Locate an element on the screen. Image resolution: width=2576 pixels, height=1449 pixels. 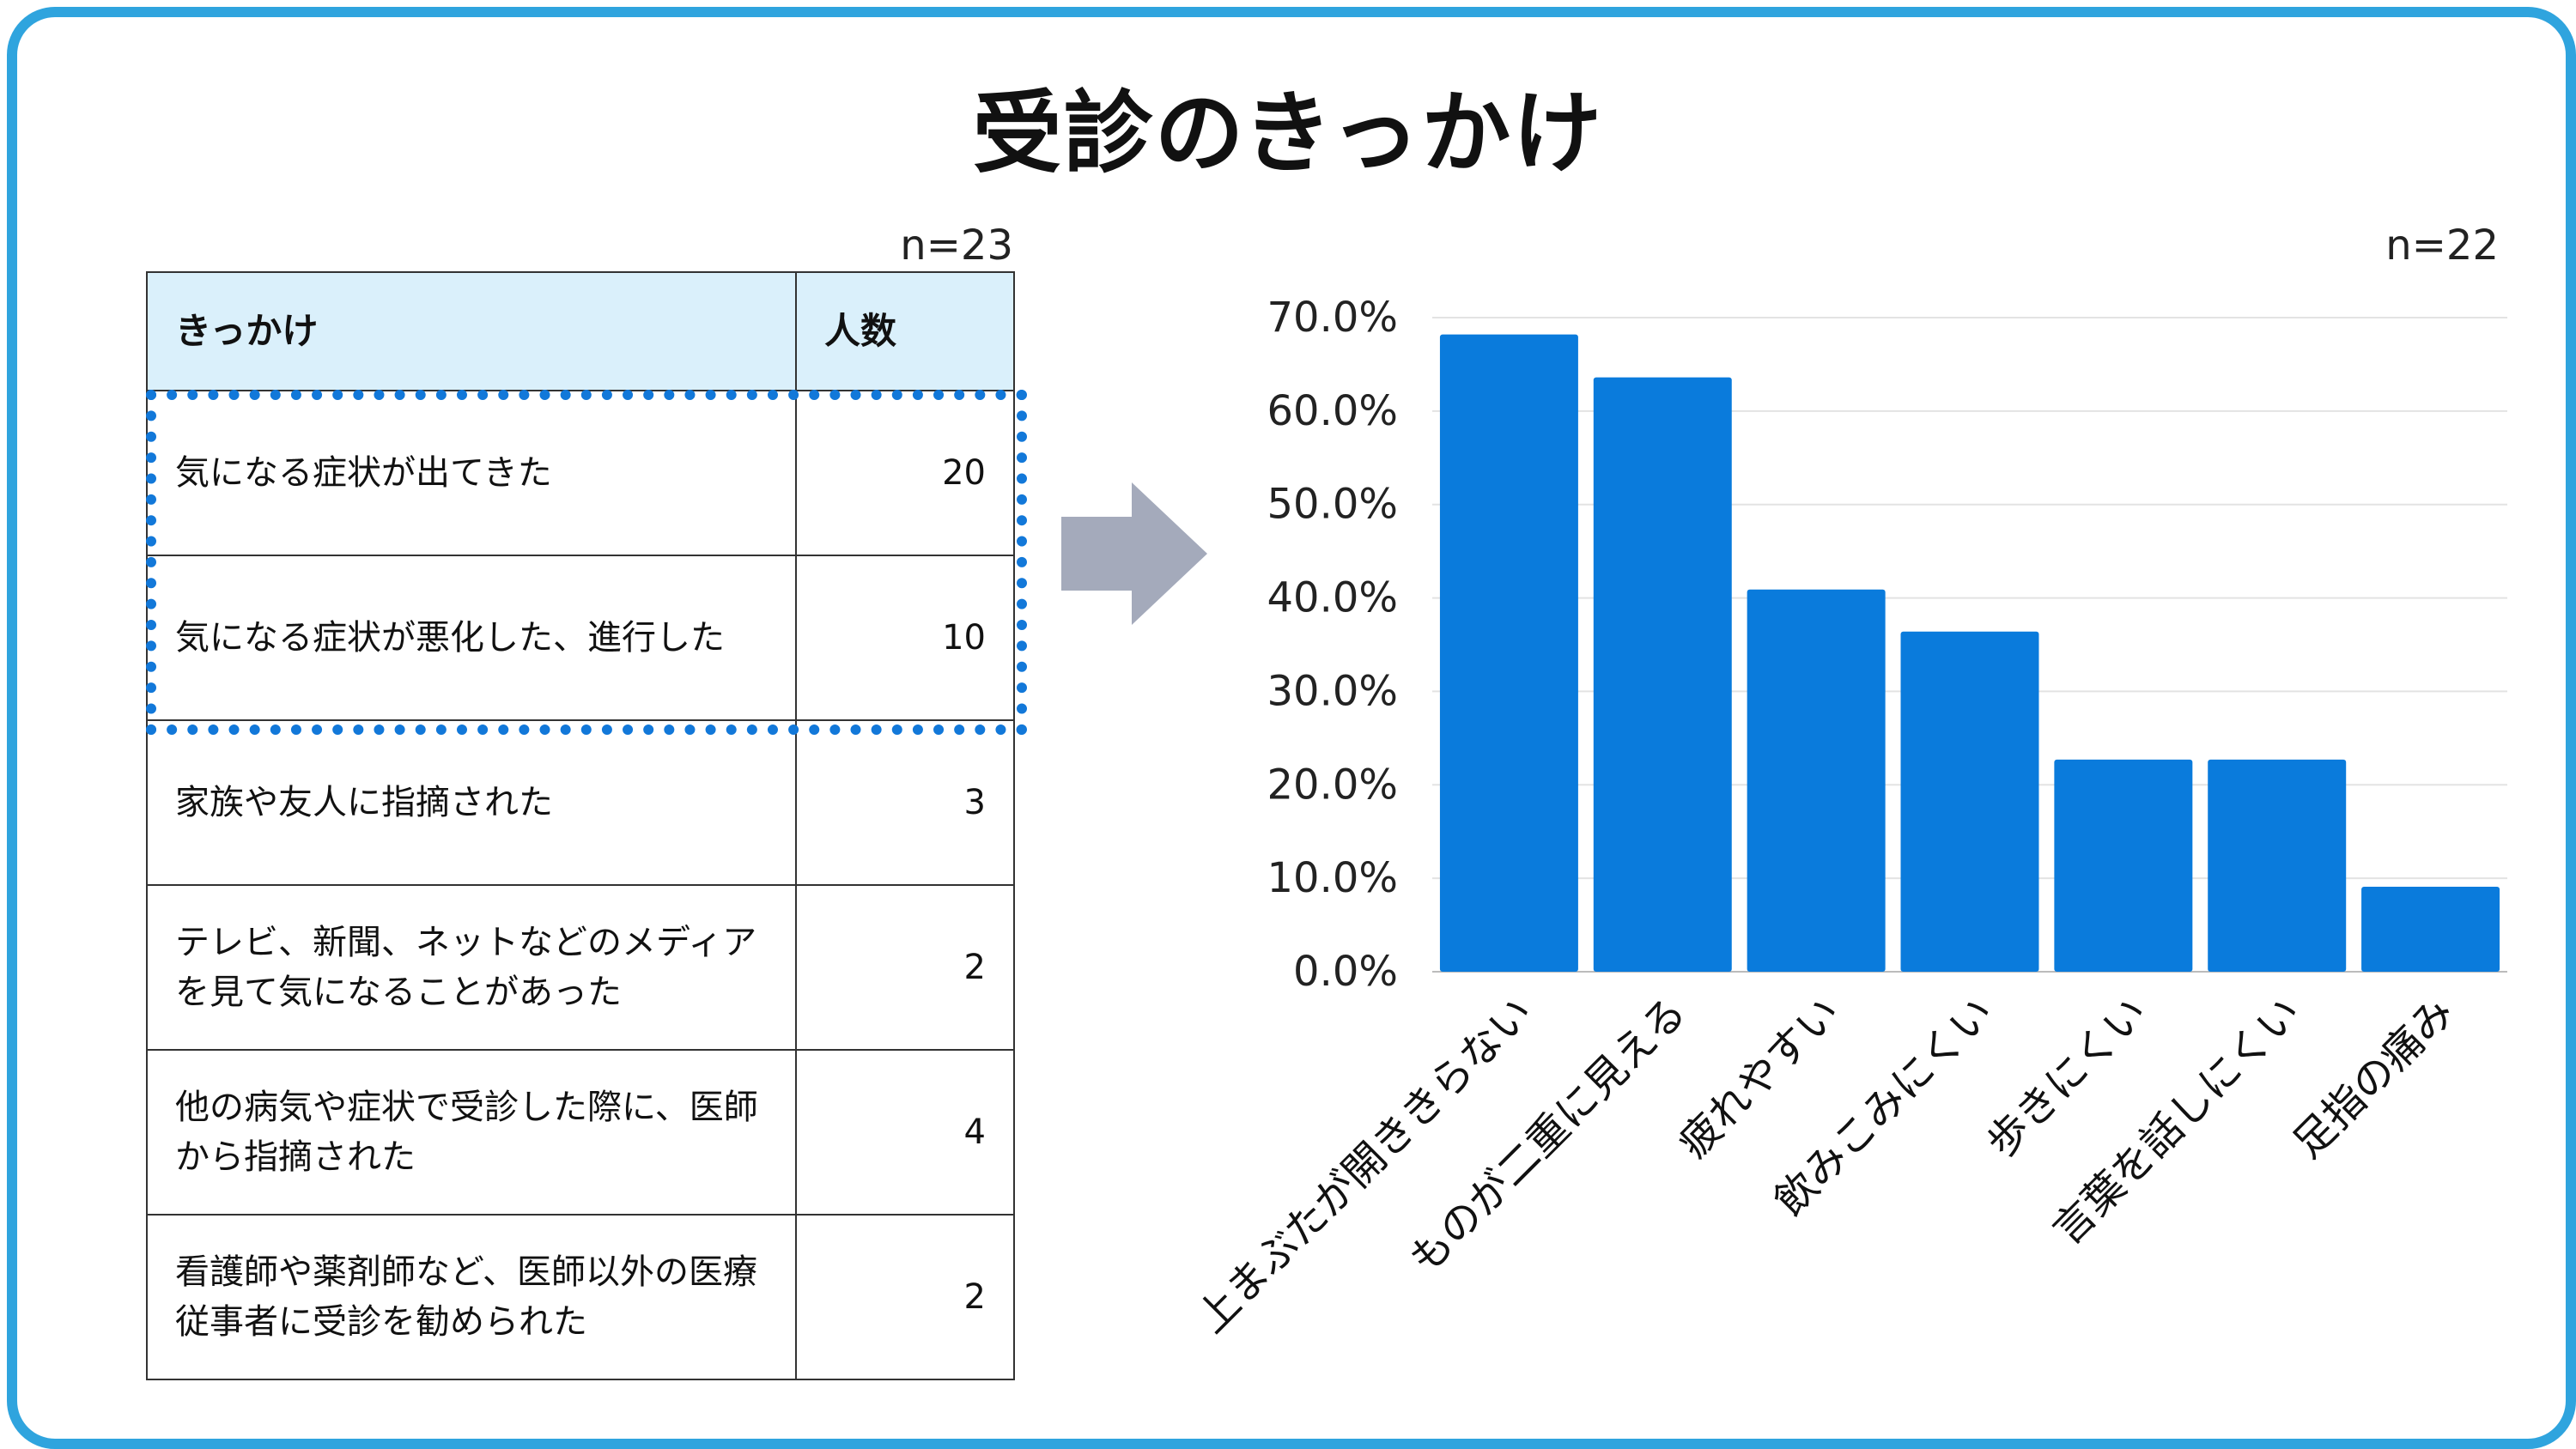
header-reason: きっかけ is located at coordinates (472, 331).